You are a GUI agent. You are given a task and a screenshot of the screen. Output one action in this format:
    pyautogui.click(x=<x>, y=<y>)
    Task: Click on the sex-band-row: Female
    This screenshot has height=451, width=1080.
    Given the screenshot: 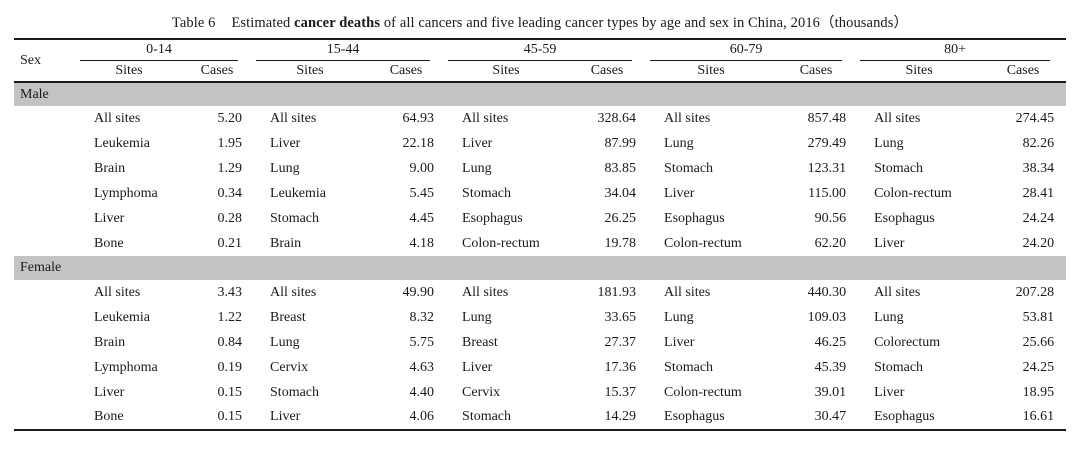 What is the action you would take?
    pyautogui.click(x=540, y=268)
    